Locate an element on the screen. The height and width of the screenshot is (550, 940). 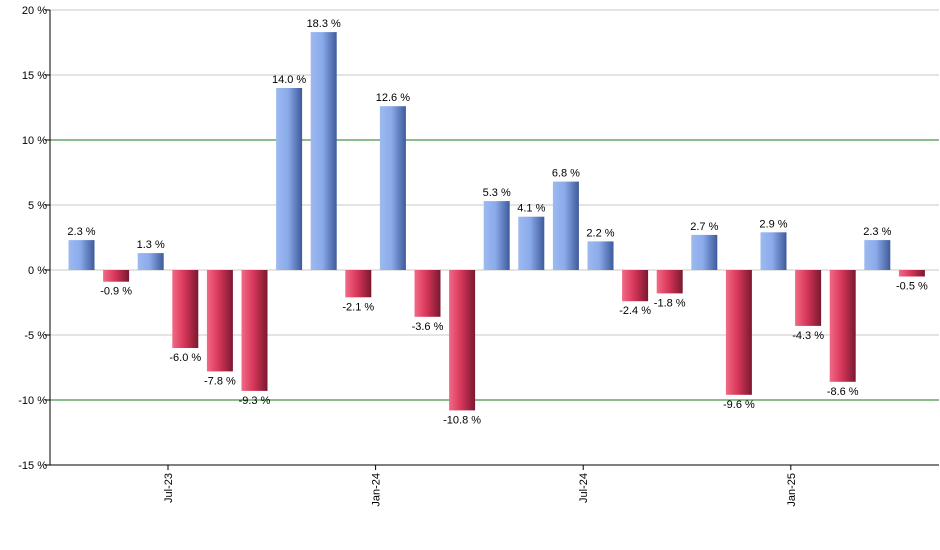
x-tick-label: Jan-24 is located at coordinates (377, 490).